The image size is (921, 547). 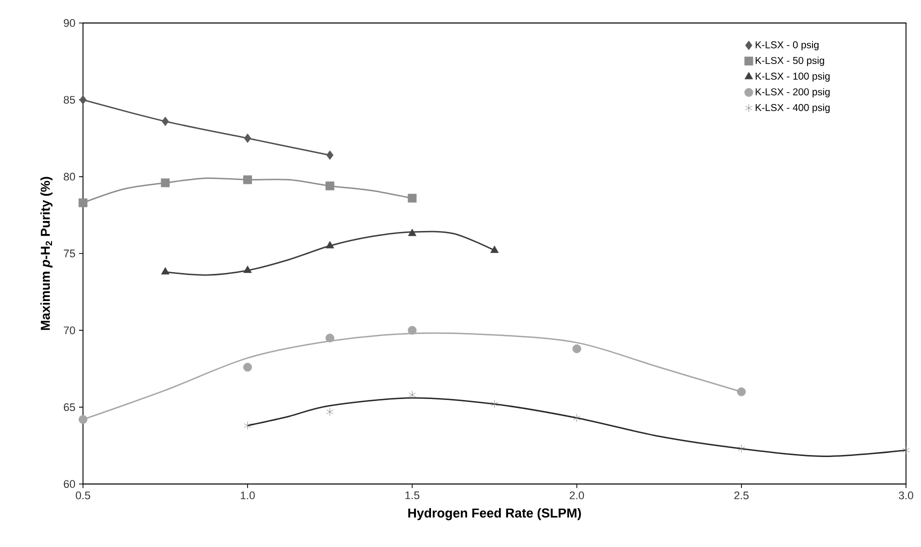 I want to click on y-tick-label: 70, so click(x=70, y=330).